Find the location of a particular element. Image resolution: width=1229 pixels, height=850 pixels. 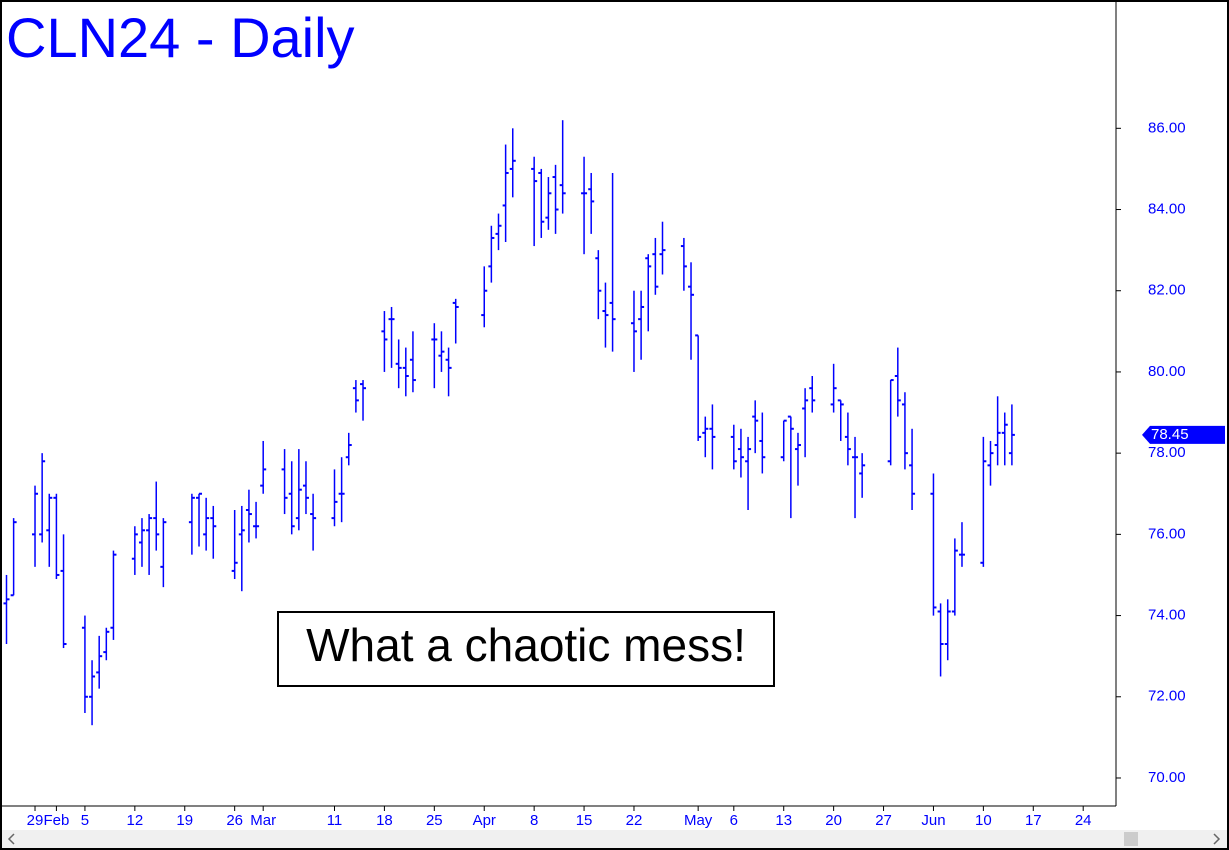

y-tick-label: 86.00 is located at coordinates (1167, 127).